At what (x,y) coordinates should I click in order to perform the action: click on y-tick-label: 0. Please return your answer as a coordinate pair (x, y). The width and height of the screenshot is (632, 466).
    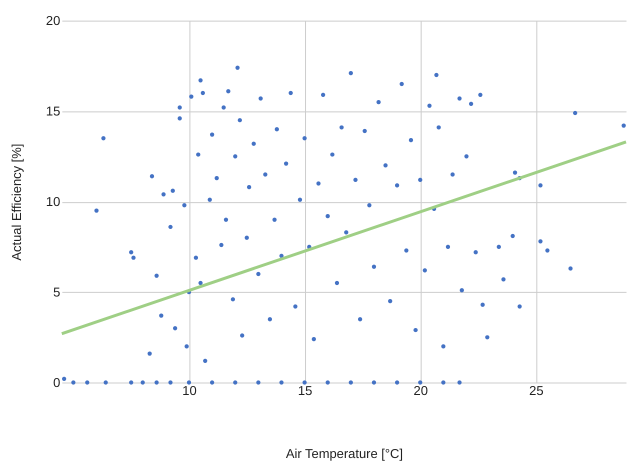
    Looking at the image, I should click on (56, 382).